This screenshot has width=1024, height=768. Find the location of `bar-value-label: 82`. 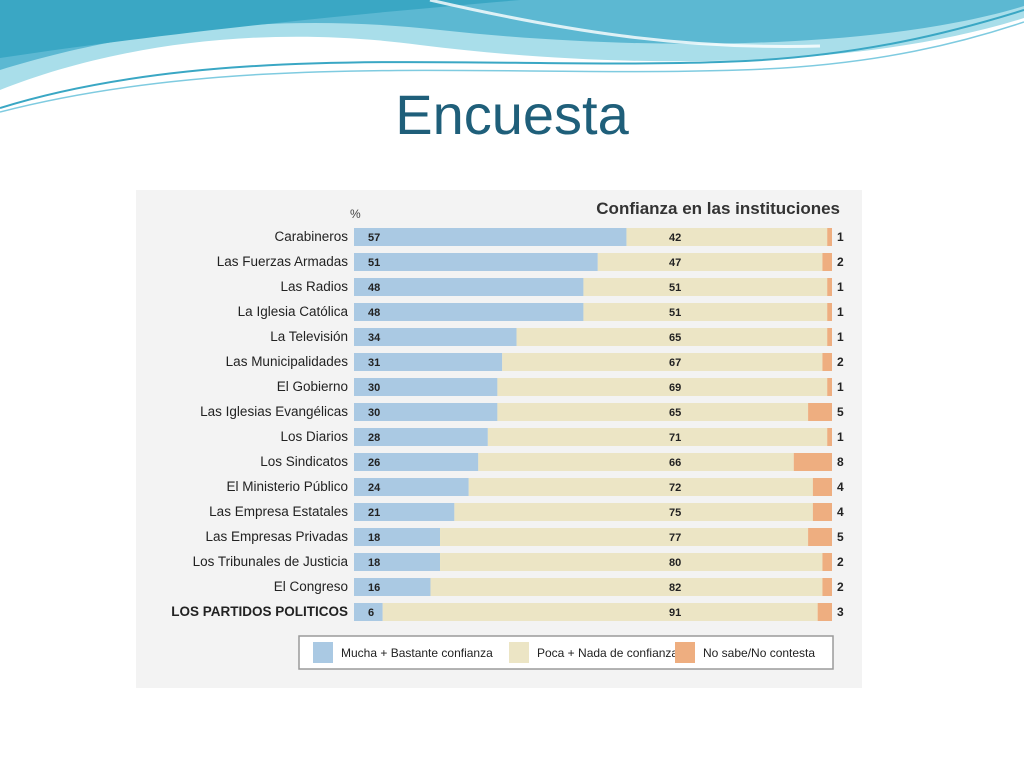

bar-value-label: 82 is located at coordinates (675, 588).